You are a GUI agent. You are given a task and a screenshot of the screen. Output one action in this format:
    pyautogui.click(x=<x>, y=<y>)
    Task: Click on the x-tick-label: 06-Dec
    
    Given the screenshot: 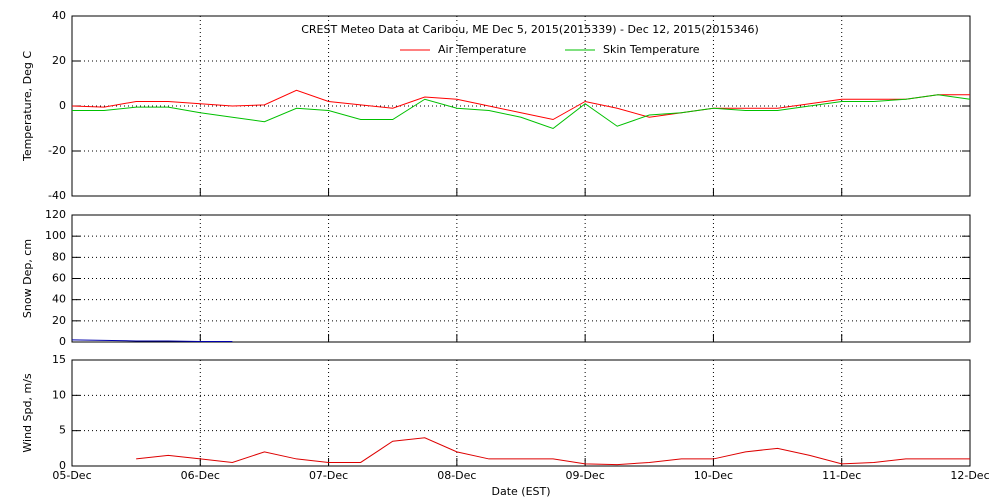 What is the action you would take?
    pyautogui.click(x=200, y=475)
    